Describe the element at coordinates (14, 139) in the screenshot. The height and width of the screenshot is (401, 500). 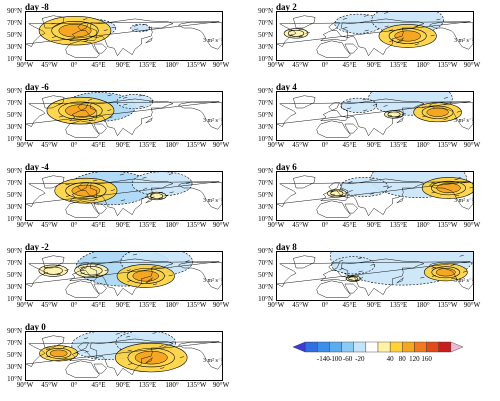
I see `lat-tick-label: 10°N` at that location.